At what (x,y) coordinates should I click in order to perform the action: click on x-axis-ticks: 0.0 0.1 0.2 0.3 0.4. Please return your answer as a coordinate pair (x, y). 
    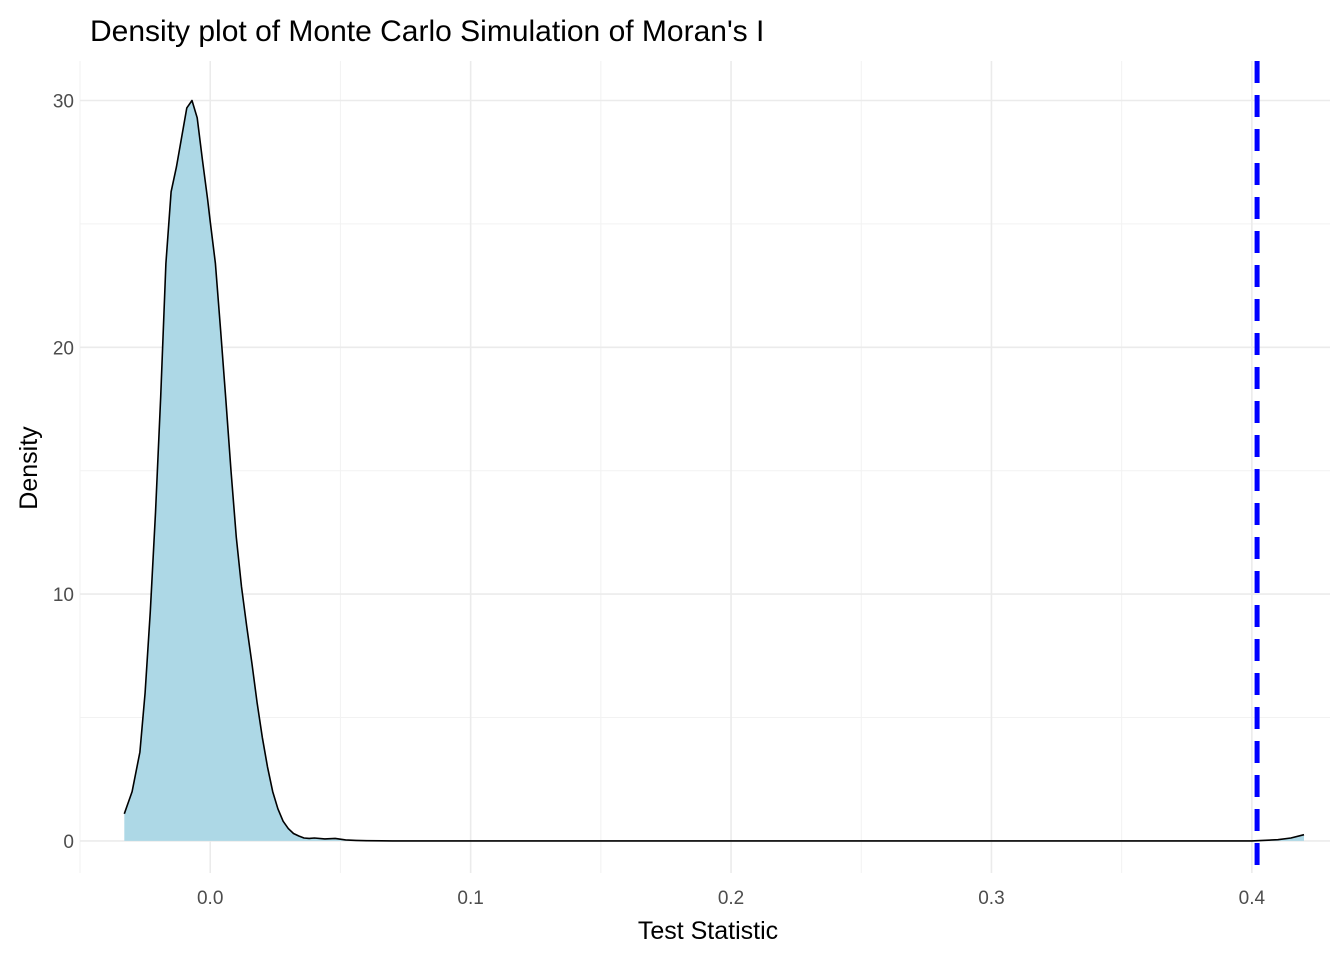
    Looking at the image, I should click on (731, 898).